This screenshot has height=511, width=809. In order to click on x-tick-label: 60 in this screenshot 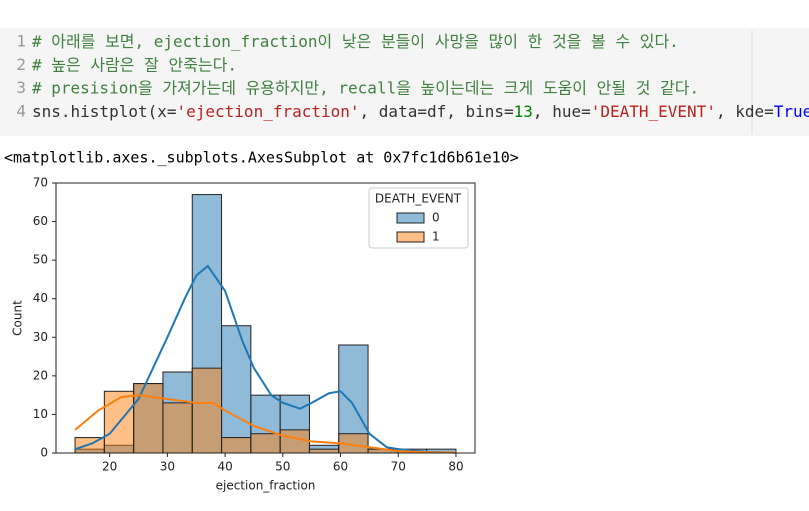, I will do `click(340, 467)`.